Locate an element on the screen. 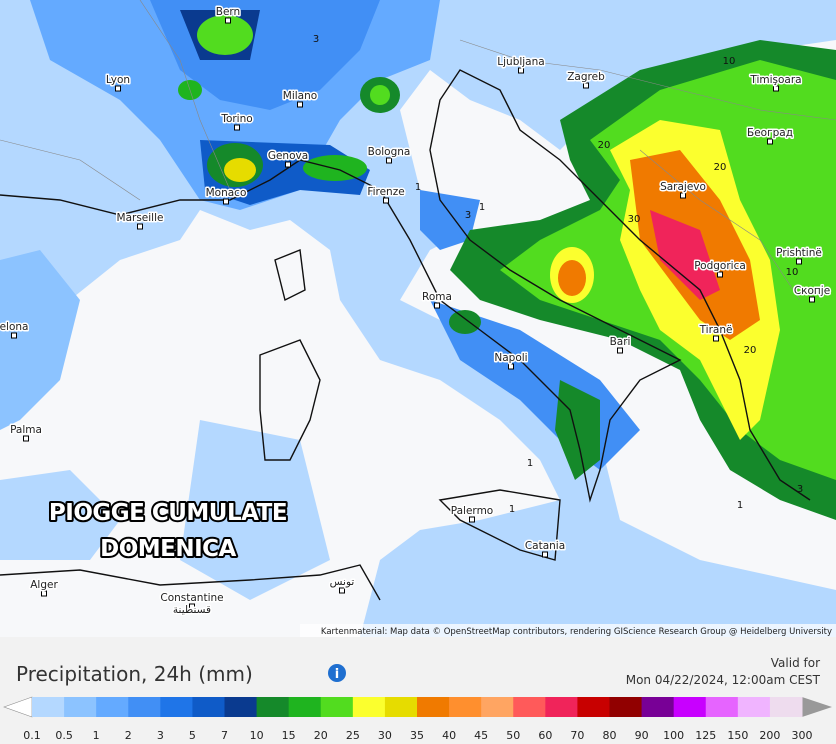  city-label: Firenze is located at coordinates (385, 192).